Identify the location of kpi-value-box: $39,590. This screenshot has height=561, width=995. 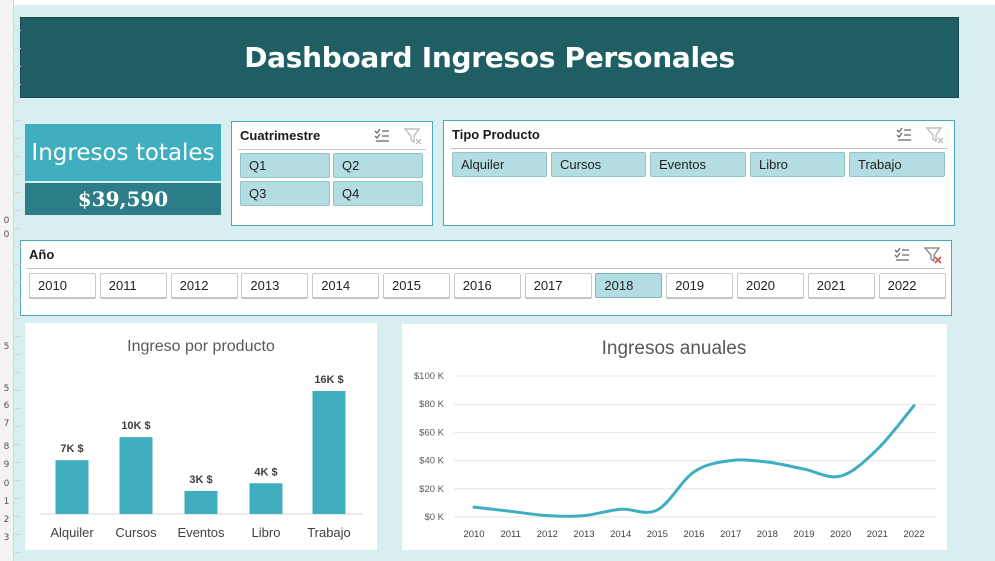
(123, 199).